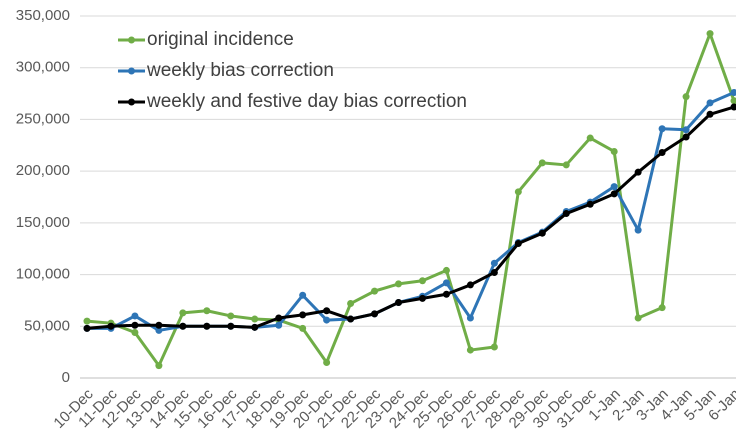  Describe the element at coordinates (66, 377) in the screenshot. I see `y-tick-label: 0` at that location.